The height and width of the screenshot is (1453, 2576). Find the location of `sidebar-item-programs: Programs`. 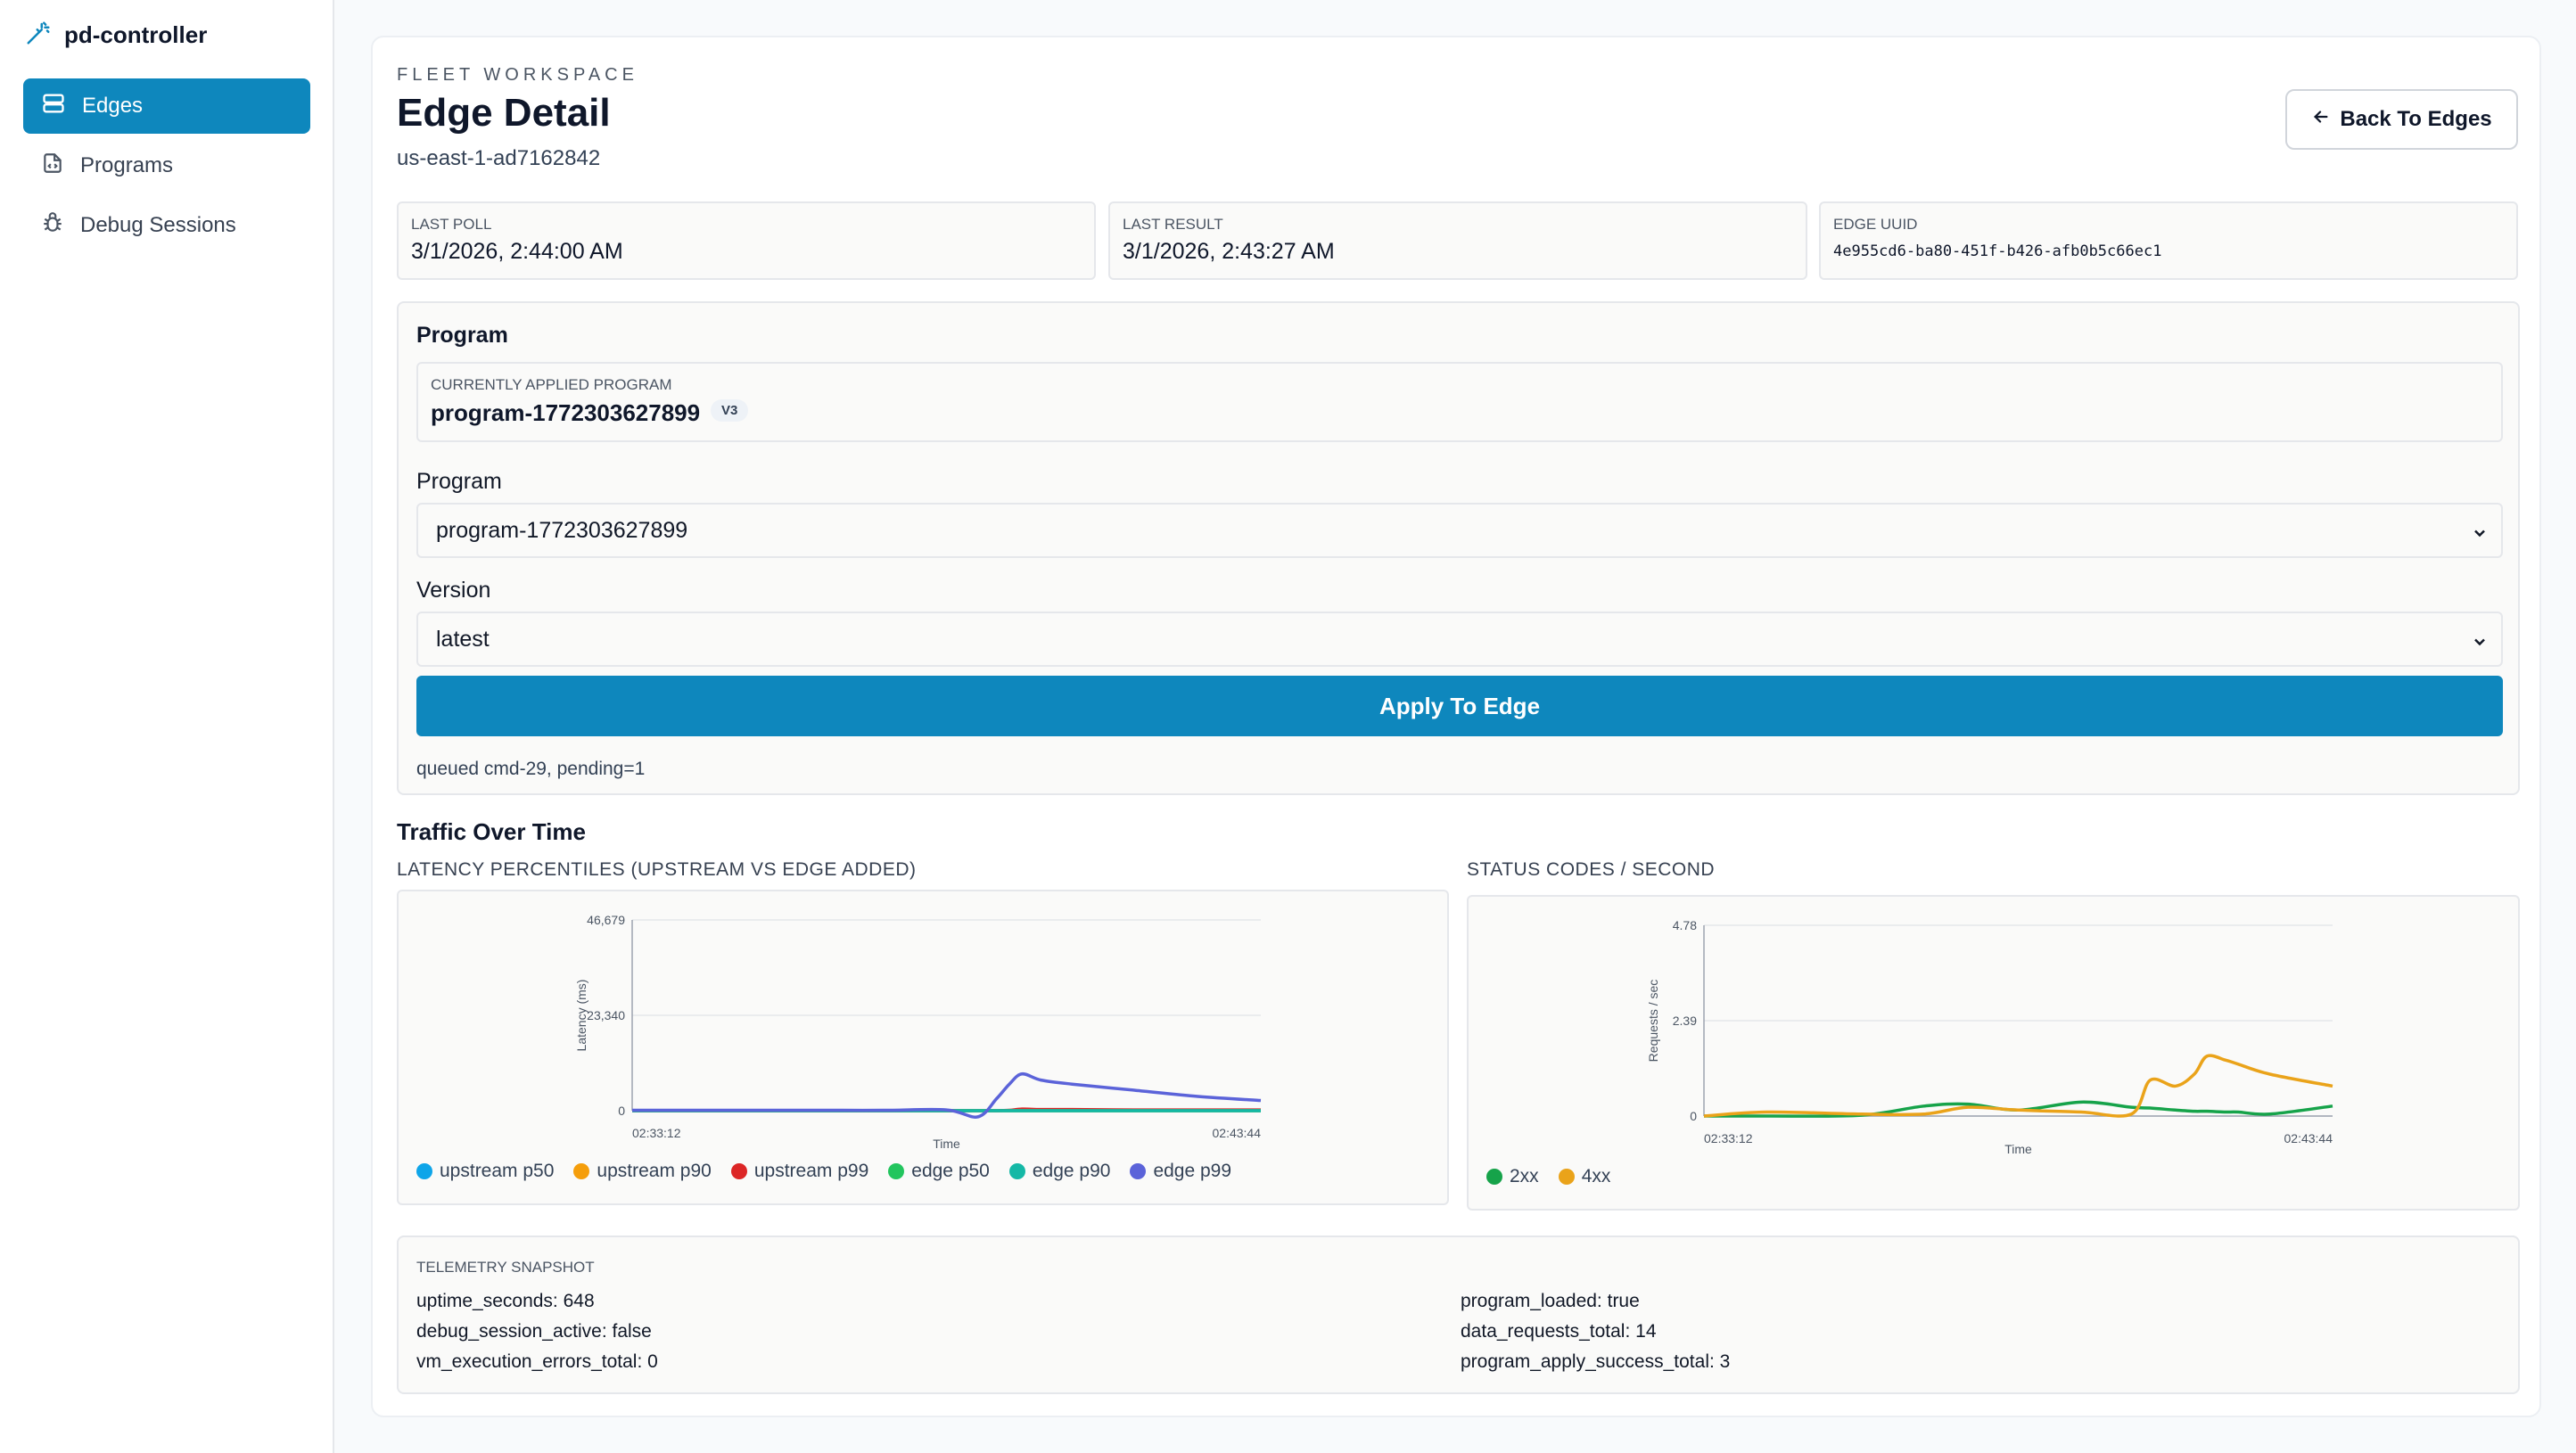

sidebar-item-programs: Programs is located at coordinates (166, 165).